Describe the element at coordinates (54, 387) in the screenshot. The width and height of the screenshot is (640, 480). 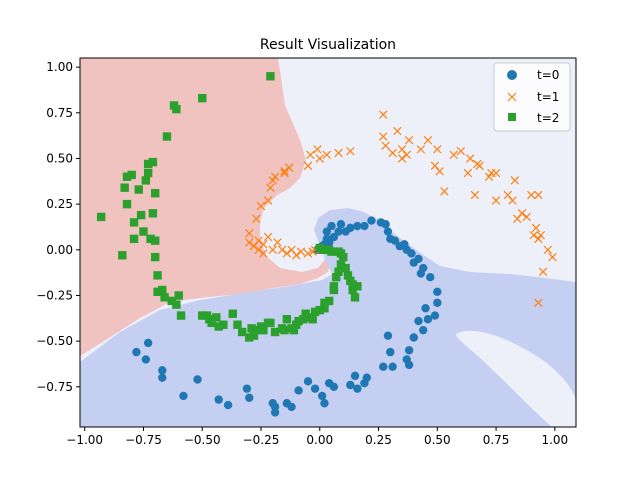
I see `y-tick-label: −0.75` at that location.